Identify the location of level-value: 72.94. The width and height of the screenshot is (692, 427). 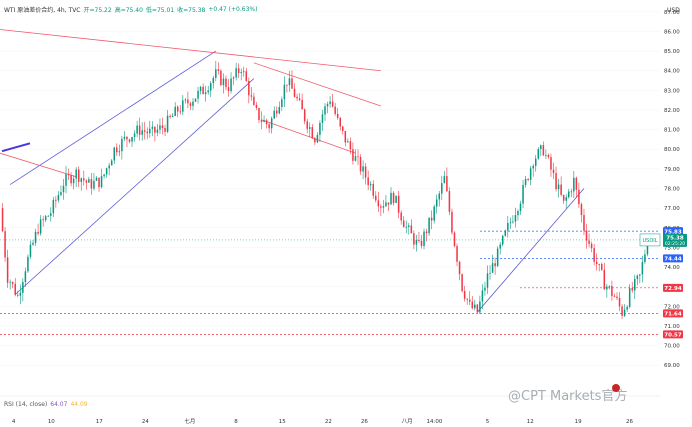
(673, 289).